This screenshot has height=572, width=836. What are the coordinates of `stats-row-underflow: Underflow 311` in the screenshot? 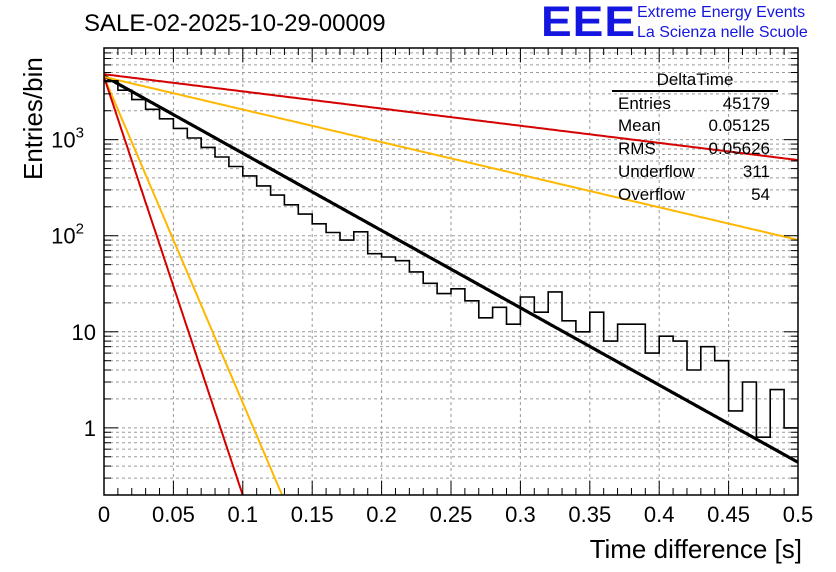 It's located at (694, 173).